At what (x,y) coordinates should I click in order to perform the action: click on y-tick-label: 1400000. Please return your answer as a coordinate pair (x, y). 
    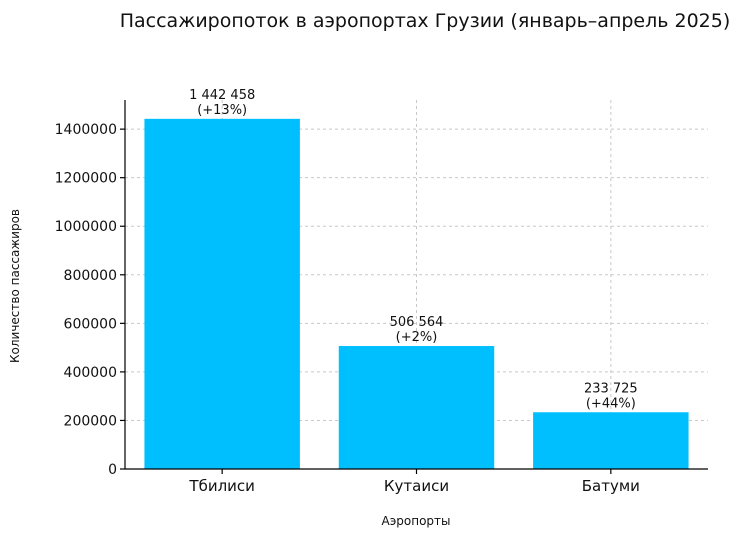
    Looking at the image, I should click on (86, 130).